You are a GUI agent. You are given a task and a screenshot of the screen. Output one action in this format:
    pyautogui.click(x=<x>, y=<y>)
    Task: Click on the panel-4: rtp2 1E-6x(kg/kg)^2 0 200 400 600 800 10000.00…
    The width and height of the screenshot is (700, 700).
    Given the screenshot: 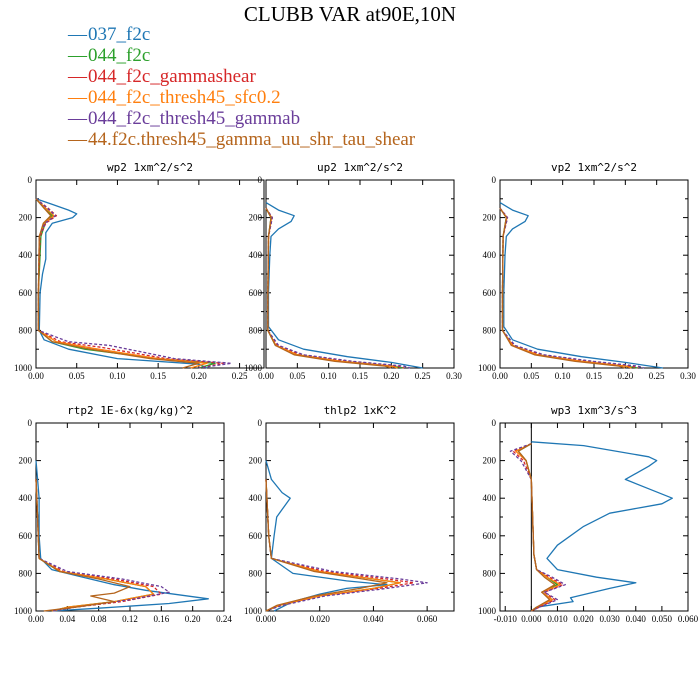 What is the action you would take?
    pyautogui.click(x=123, y=514)
    